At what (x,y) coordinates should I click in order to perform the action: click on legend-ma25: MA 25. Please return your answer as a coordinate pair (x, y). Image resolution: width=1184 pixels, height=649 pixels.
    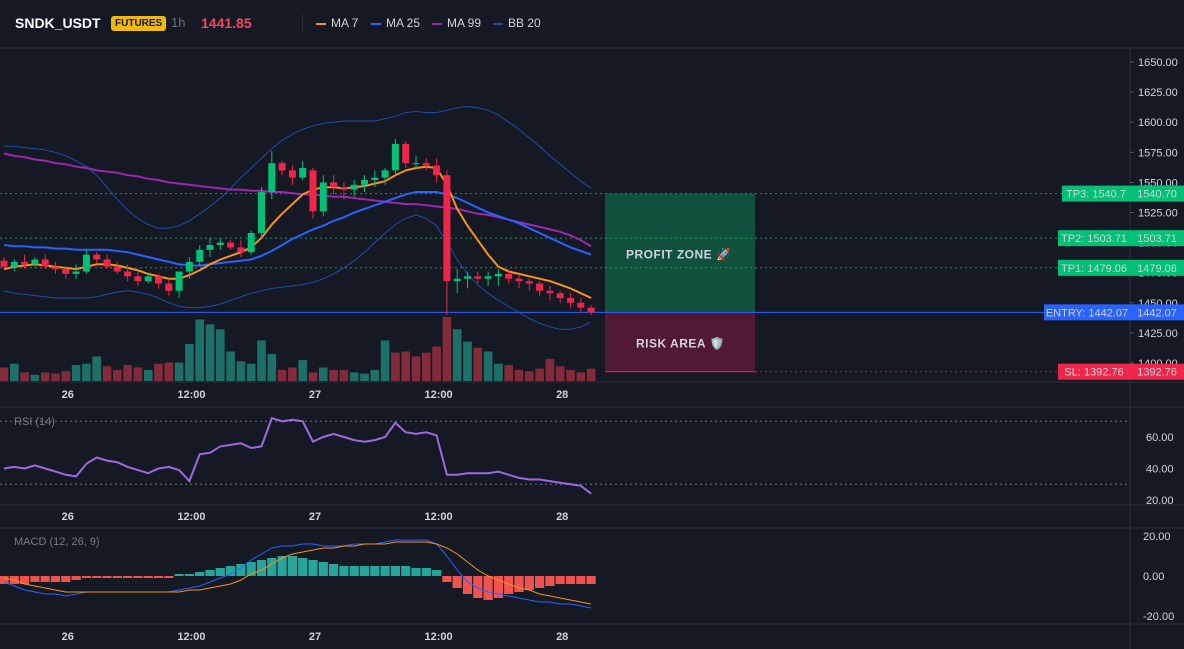
    Looking at the image, I should click on (395, 23).